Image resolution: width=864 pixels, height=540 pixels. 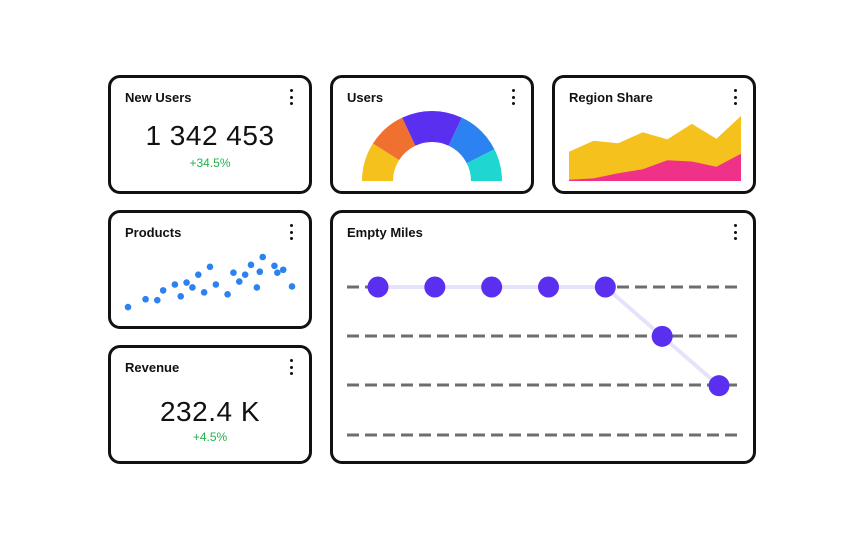 I want to click on area-series, so click(x=655, y=167).